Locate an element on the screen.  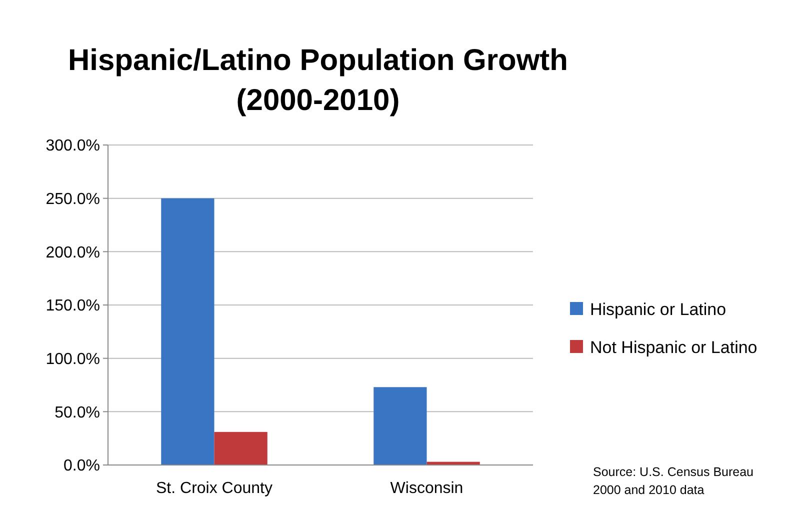
y-tick-label: 150.0% is located at coordinates (73, 306).